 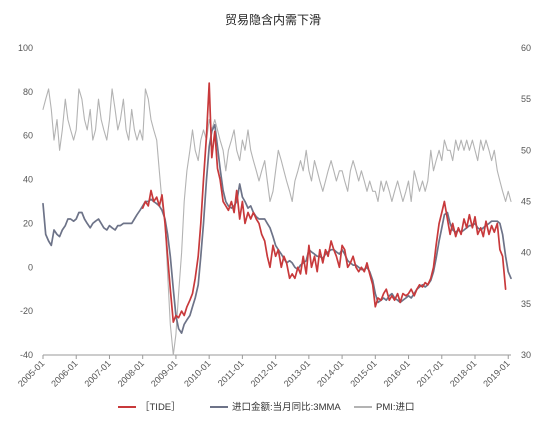 I want to click on legend-label: PMI:进口, so click(x=395, y=407).